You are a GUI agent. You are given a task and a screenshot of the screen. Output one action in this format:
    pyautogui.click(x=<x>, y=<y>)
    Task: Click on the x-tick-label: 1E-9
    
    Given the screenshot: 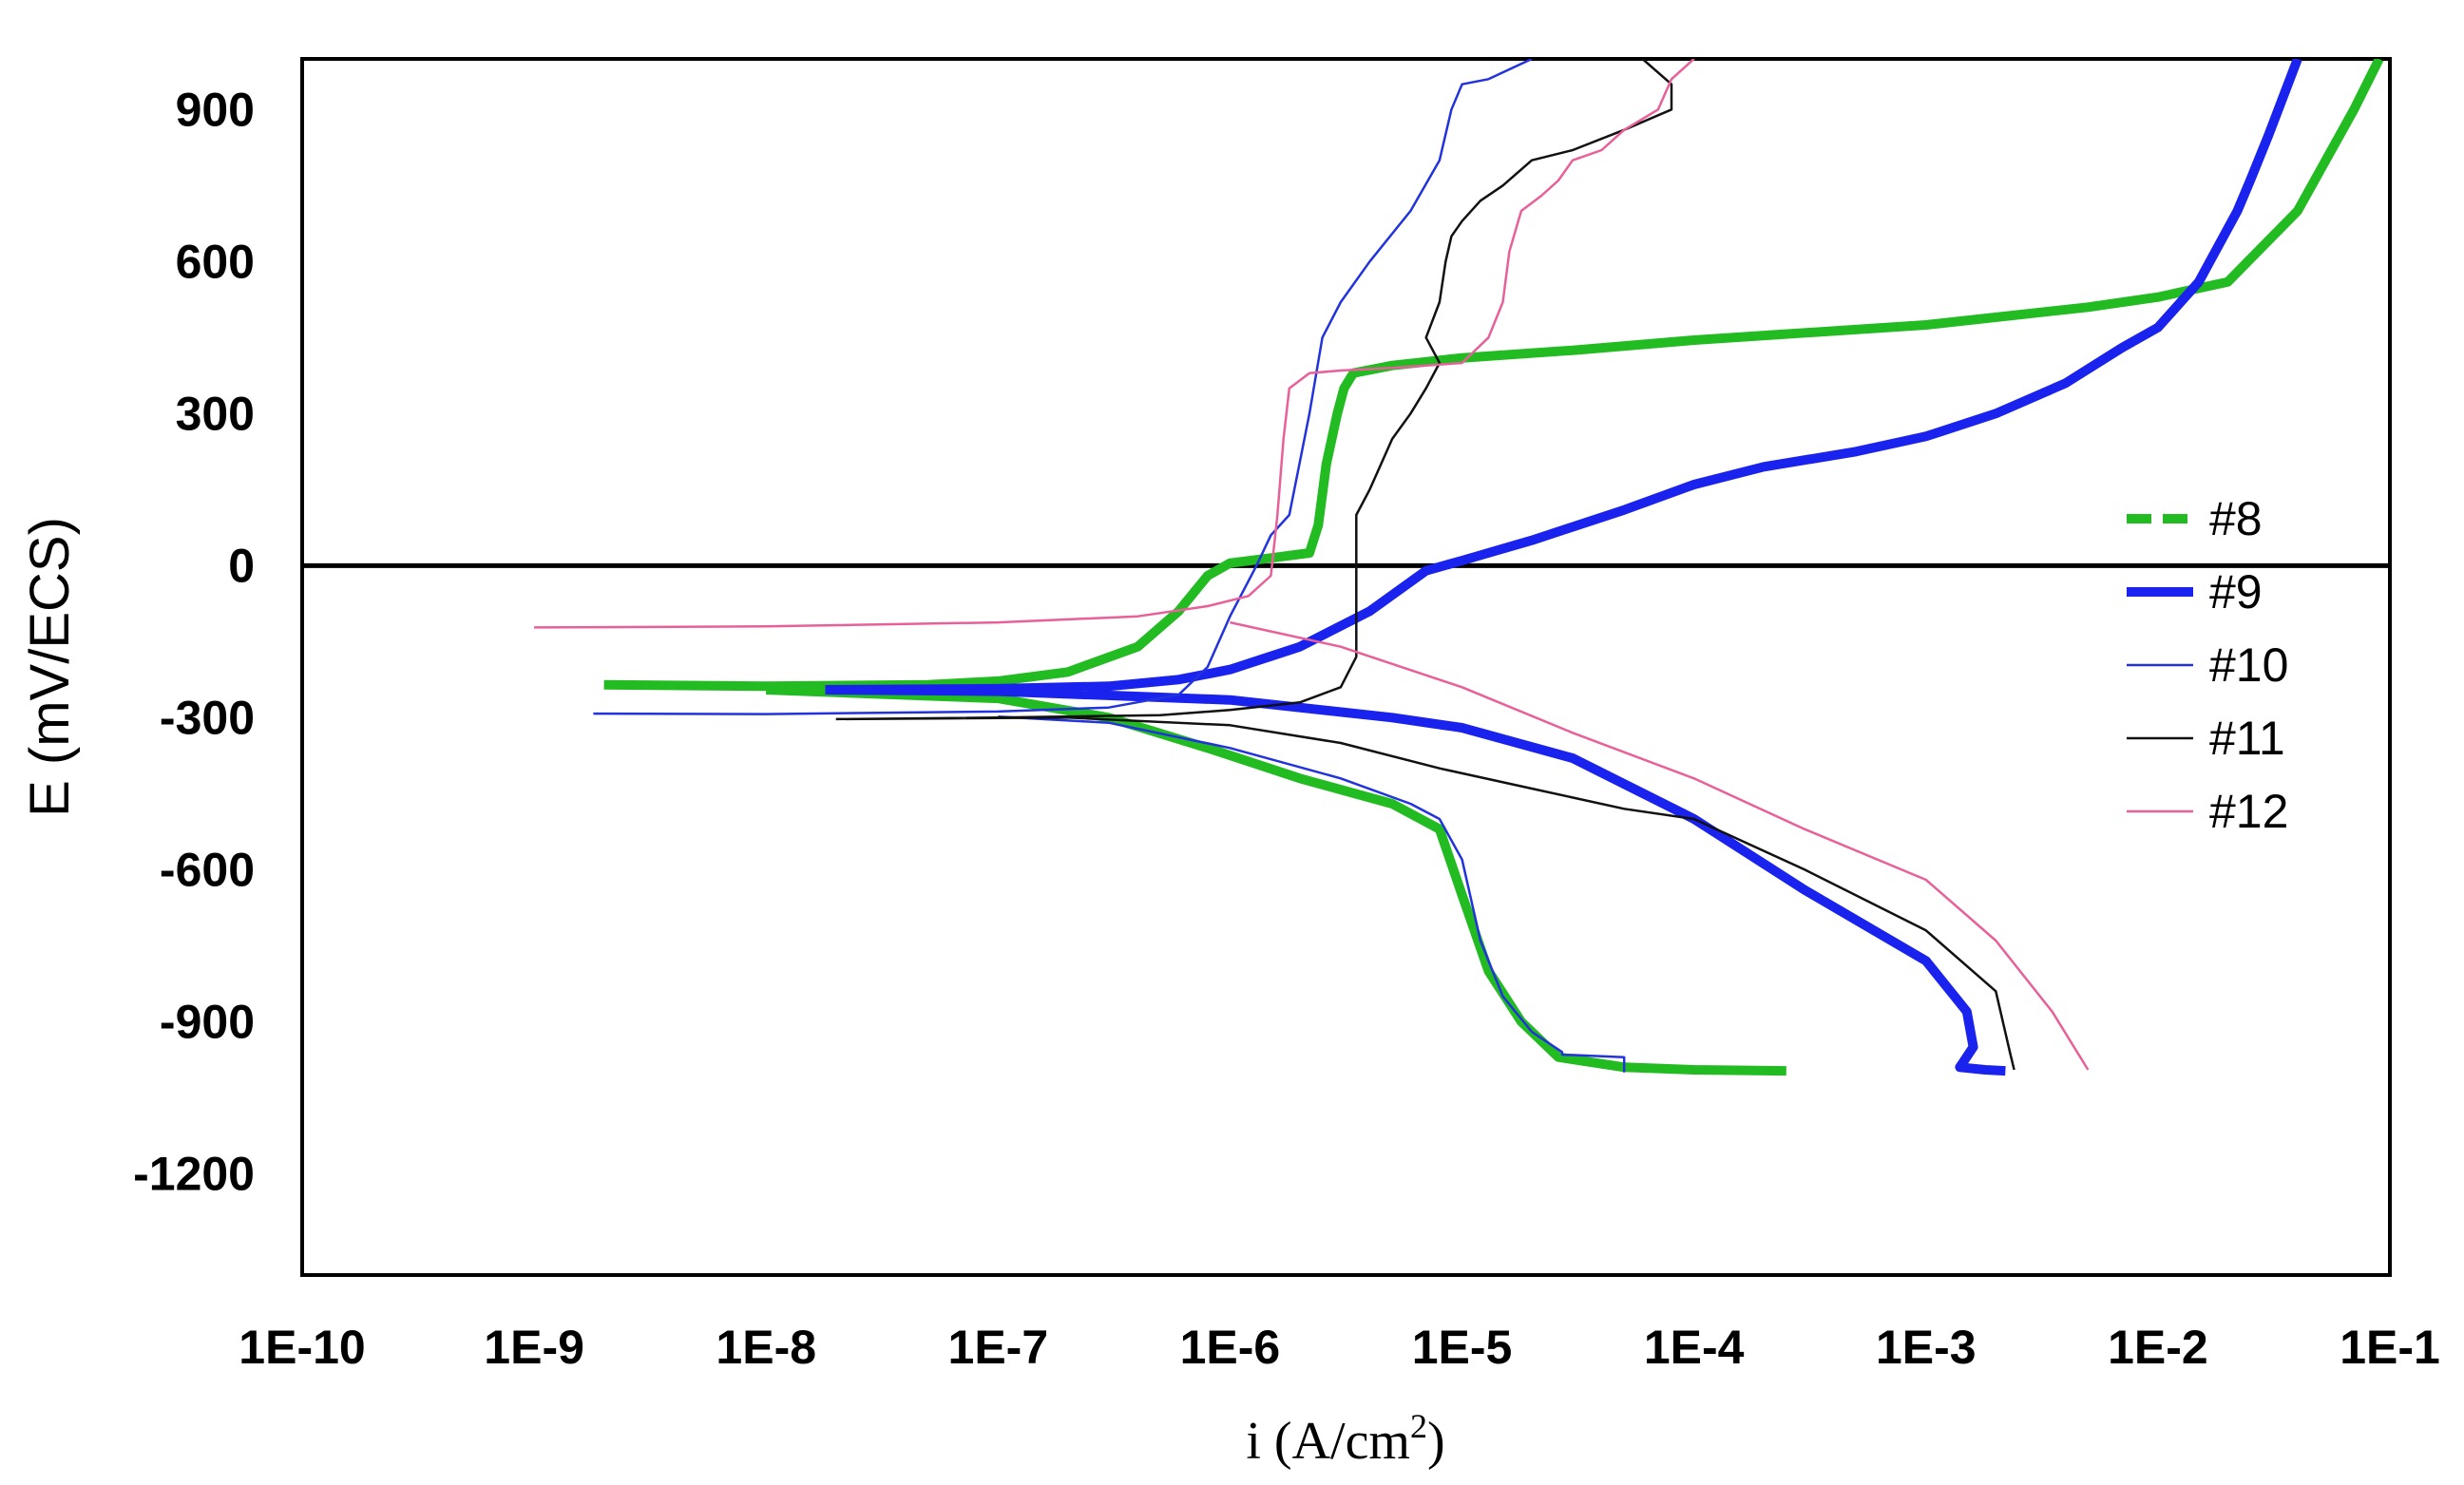 What is the action you would take?
    pyautogui.click(x=534, y=1347)
    